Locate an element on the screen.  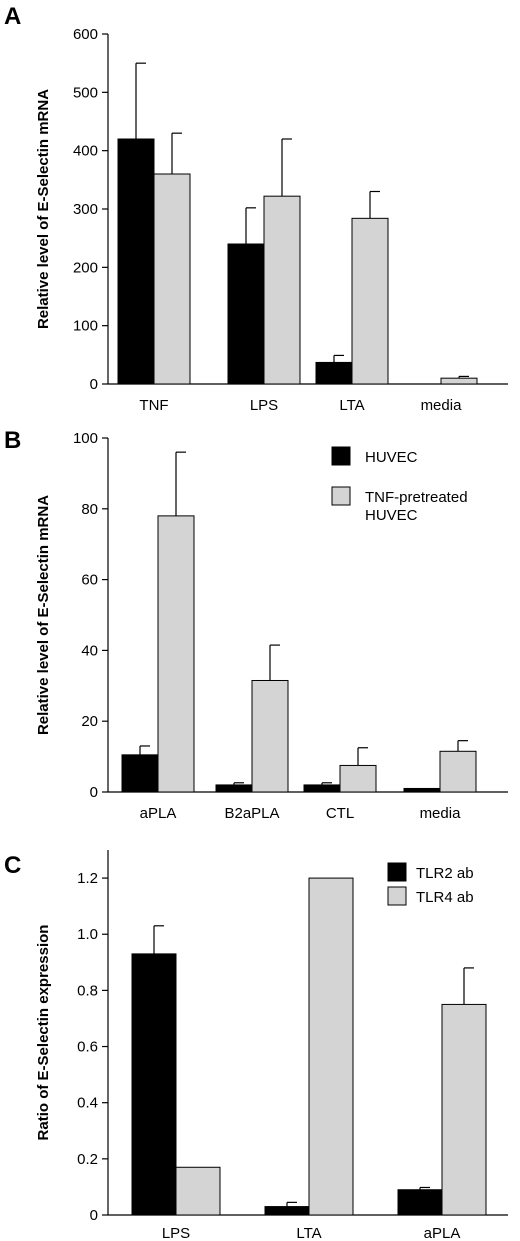
y-axis-label: Ratio of E-Selectin expression is located at coordinates (43, 1033).